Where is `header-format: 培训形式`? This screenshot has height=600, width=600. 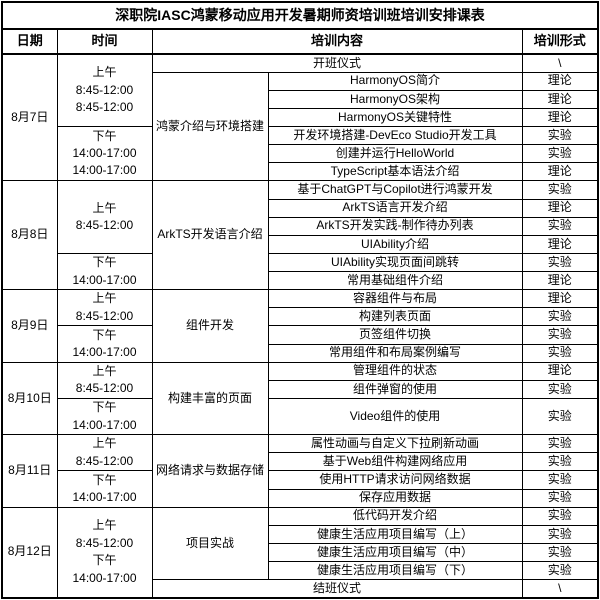
header-format: 培训形式 is located at coordinates (560, 41).